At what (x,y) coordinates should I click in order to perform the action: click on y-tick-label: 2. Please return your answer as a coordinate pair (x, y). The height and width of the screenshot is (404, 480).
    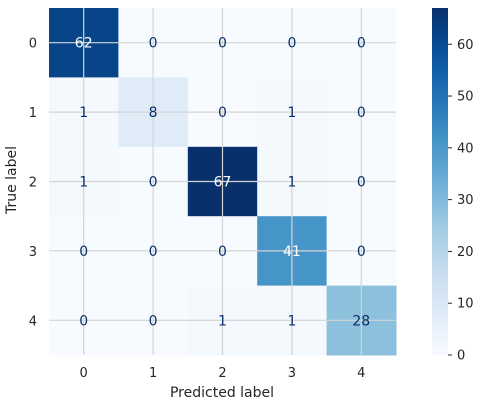
    Looking at the image, I should click on (33, 183).